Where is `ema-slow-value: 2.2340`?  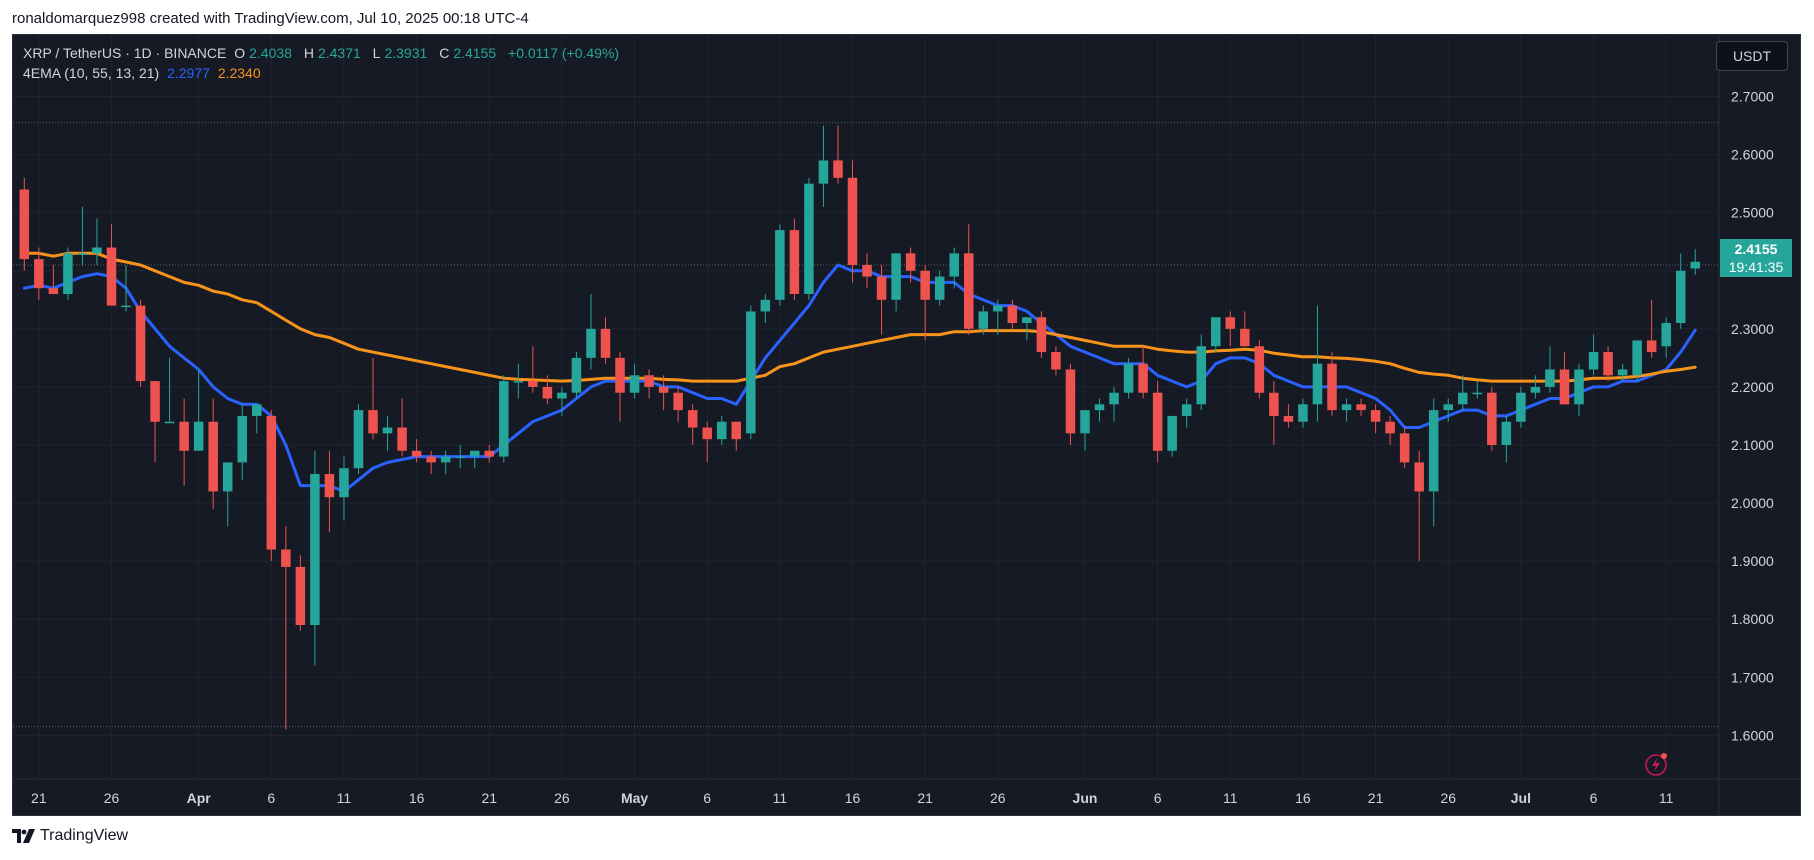
ema-slow-value: 2.2340 is located at coordinates (239, 73).